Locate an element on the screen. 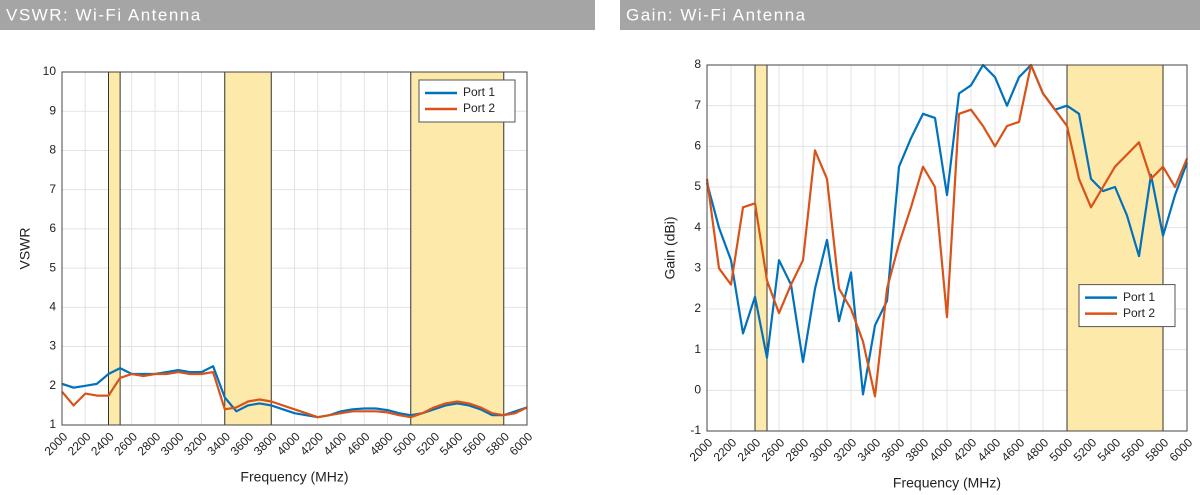 The image size is (1200, 495). y-axis-label: VSWR is located at coordinates (25, 249).